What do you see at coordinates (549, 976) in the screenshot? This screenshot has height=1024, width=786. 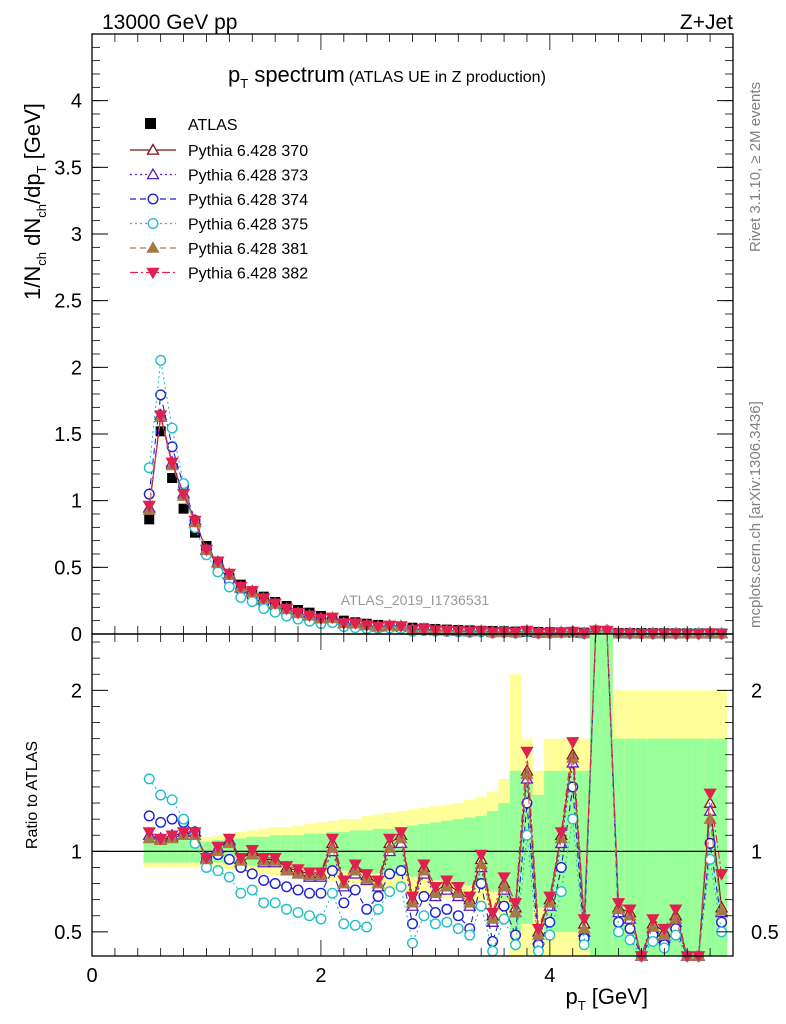 I see `x-tick-label: 4` at bounding box center [549, 976].